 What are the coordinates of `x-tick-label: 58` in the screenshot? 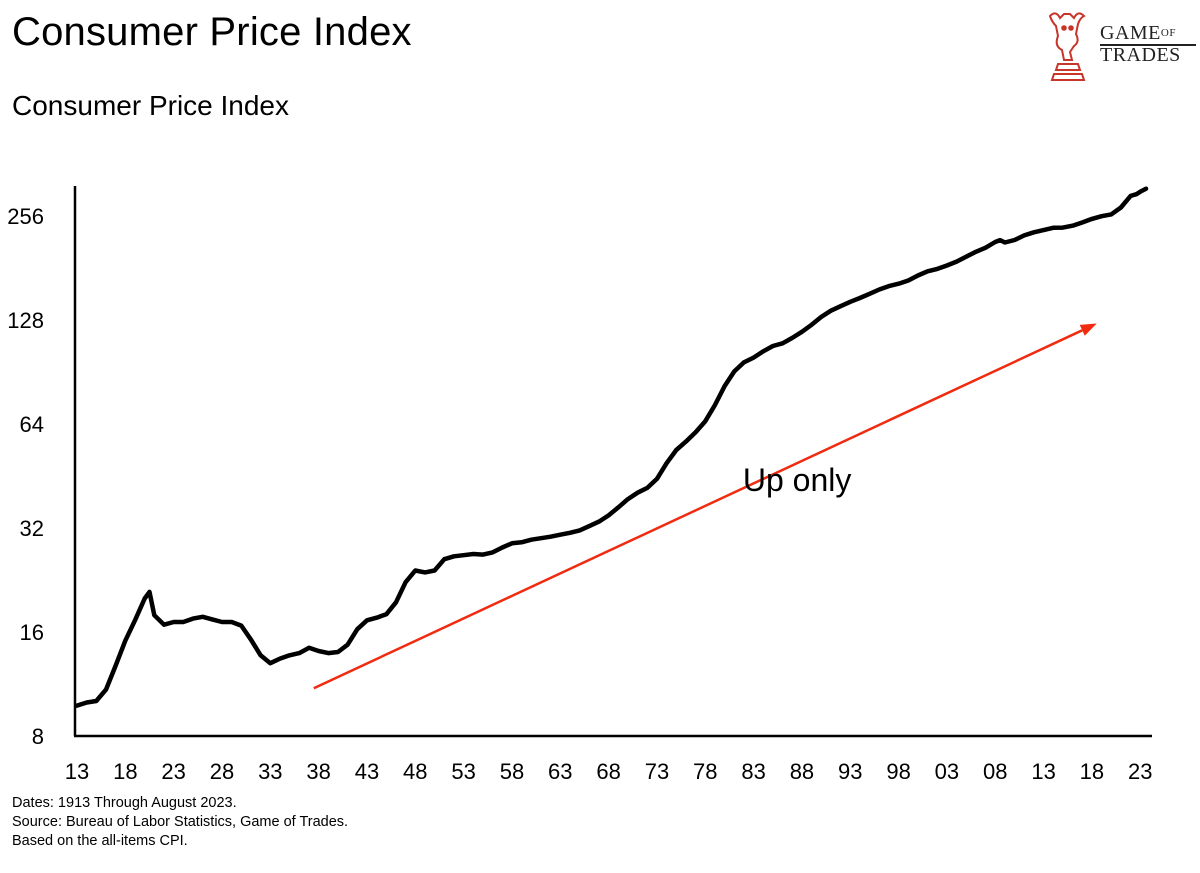 It's located at (512, 771).